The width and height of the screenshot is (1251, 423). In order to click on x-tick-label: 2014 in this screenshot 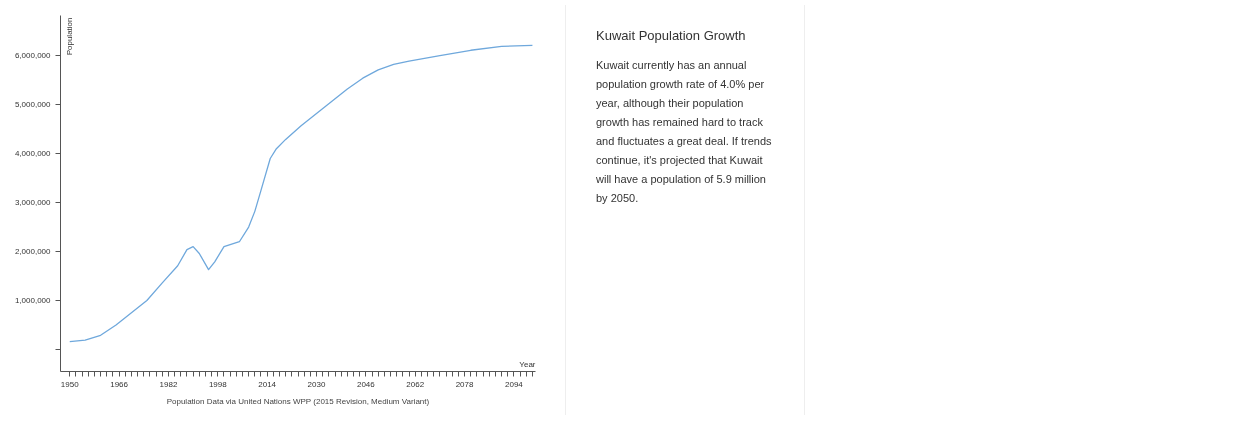, I will do `click(267, 384)`.